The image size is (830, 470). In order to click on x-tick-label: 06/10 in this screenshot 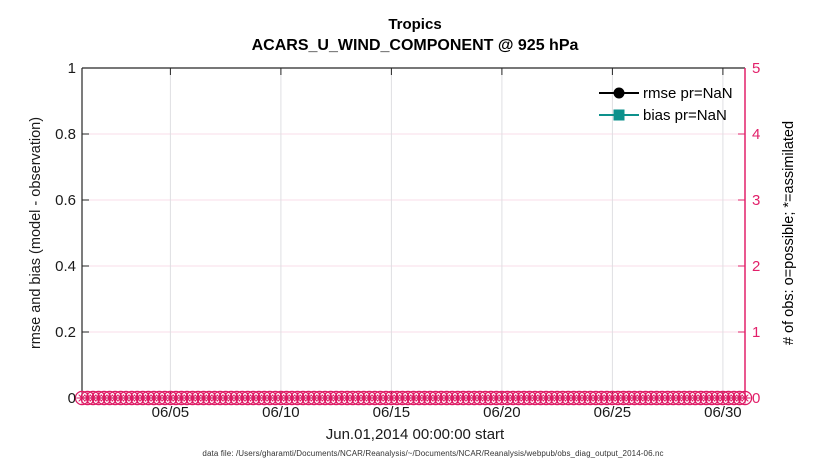, I will do `click(281, 412)`.